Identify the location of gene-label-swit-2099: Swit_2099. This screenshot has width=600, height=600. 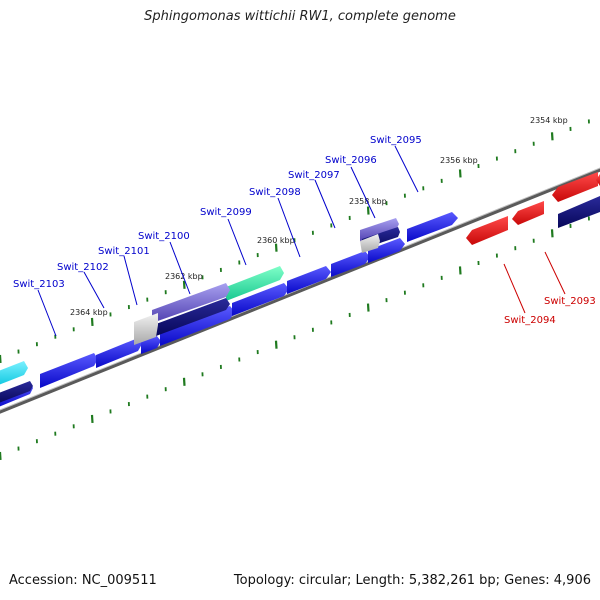
(226, 212).